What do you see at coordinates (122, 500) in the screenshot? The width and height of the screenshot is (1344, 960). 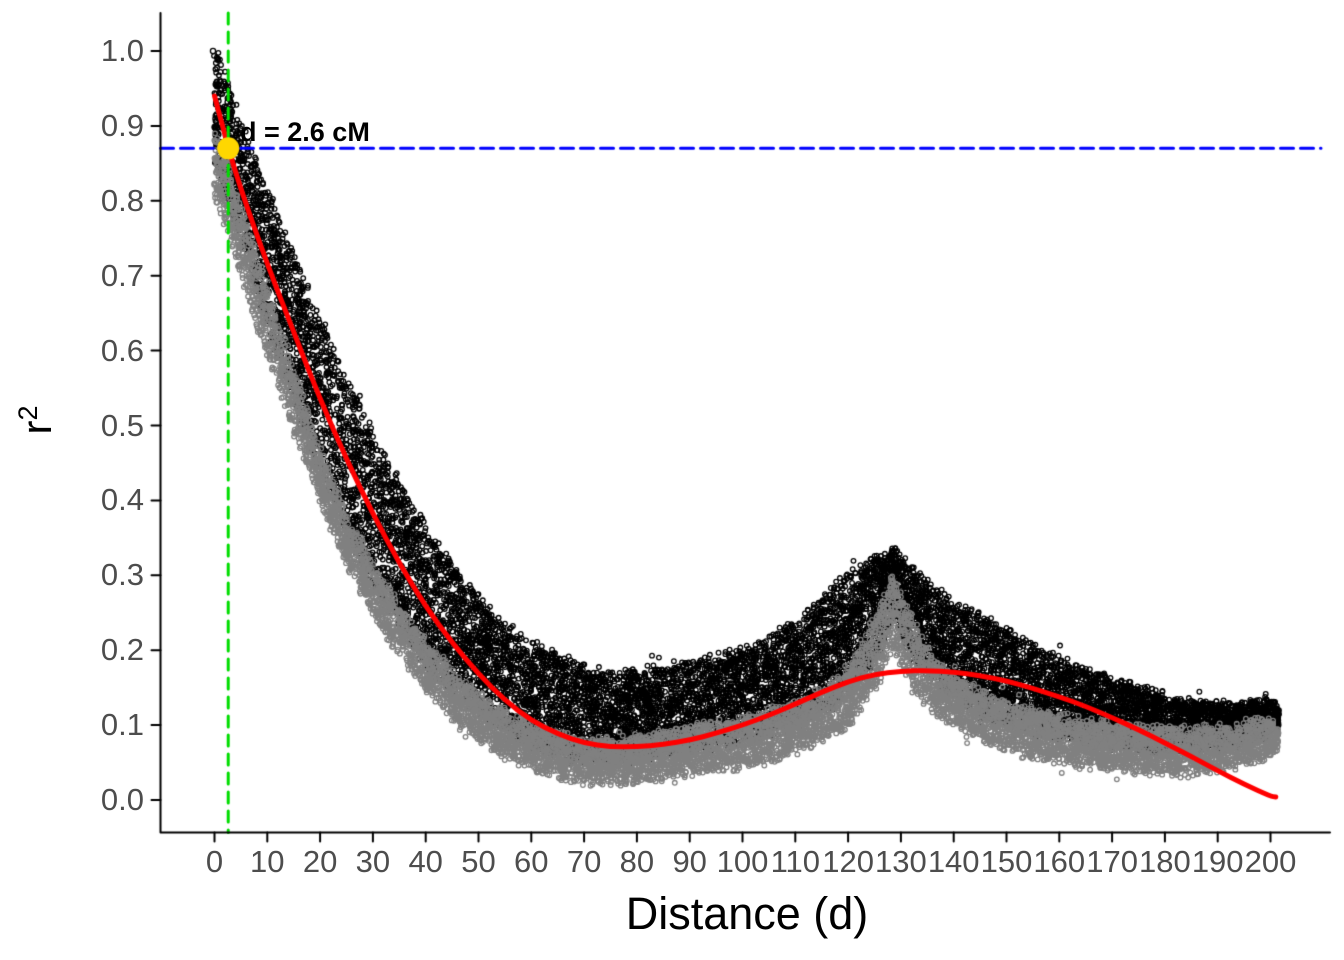 I see `y-tick-label: 0.4` at bounding box center [122, 500].